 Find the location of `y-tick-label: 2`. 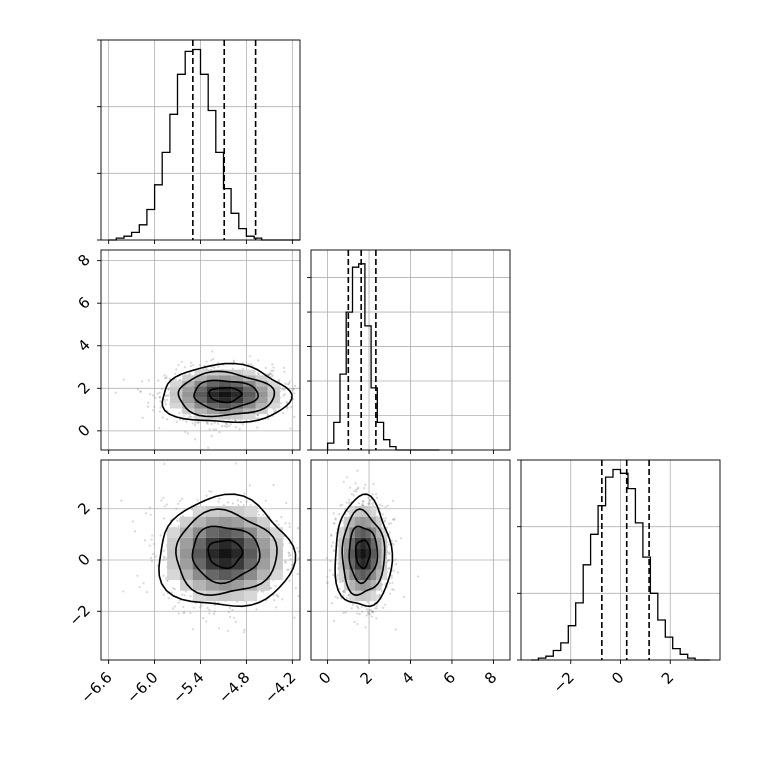

y-tick-label: 2 is located at coordinates (83, 508).